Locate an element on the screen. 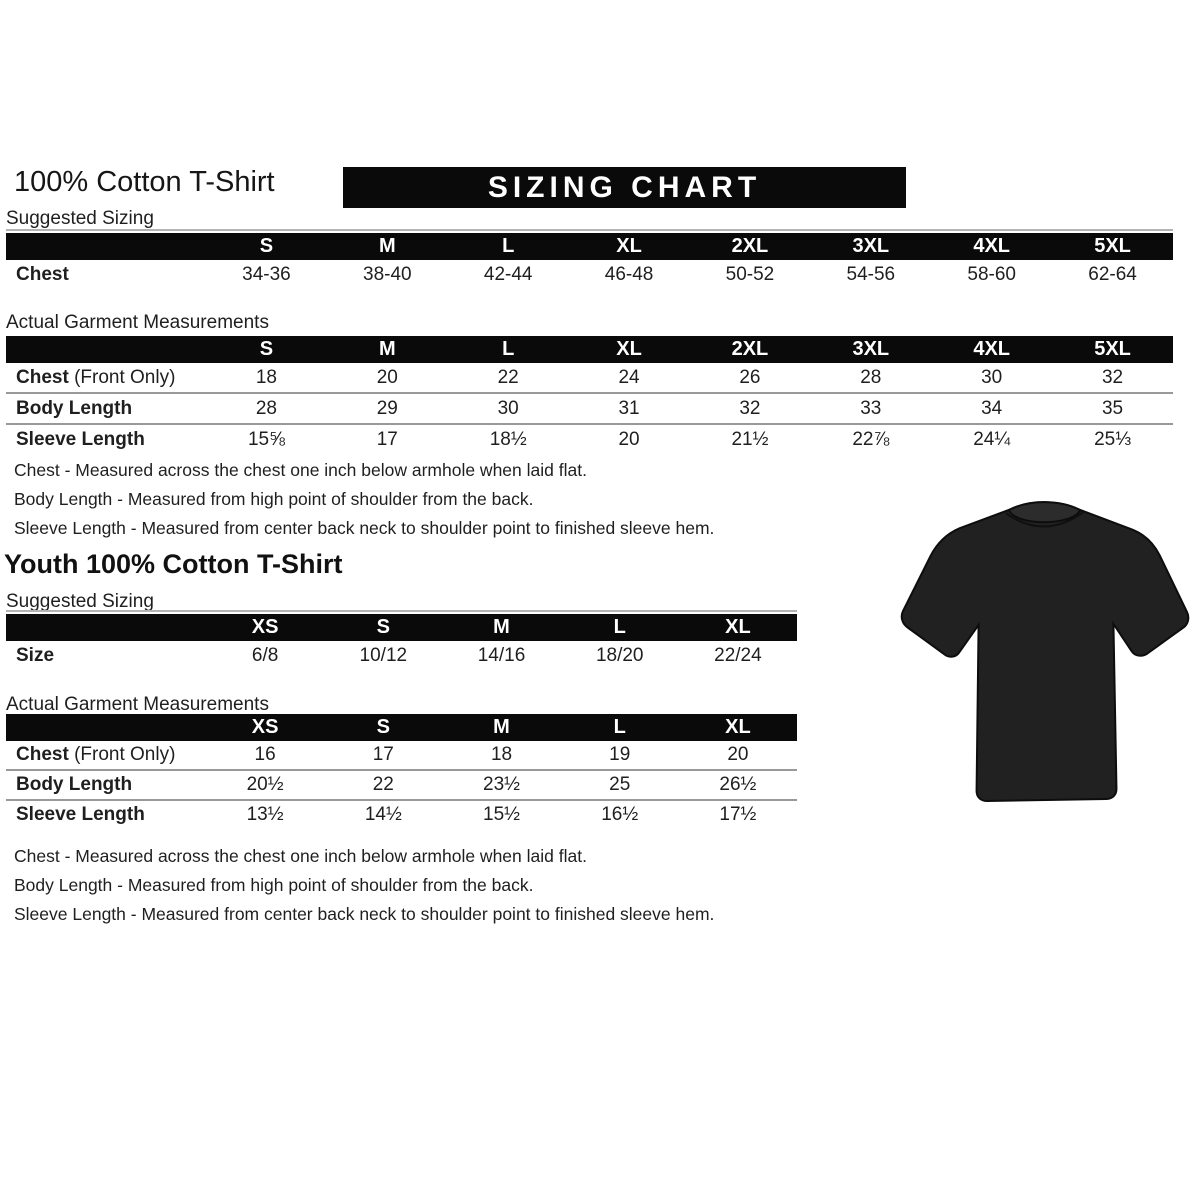 This screenshot has width=1200, height=1200. measurement-value: 15½ is located at coordinates (501, 814).